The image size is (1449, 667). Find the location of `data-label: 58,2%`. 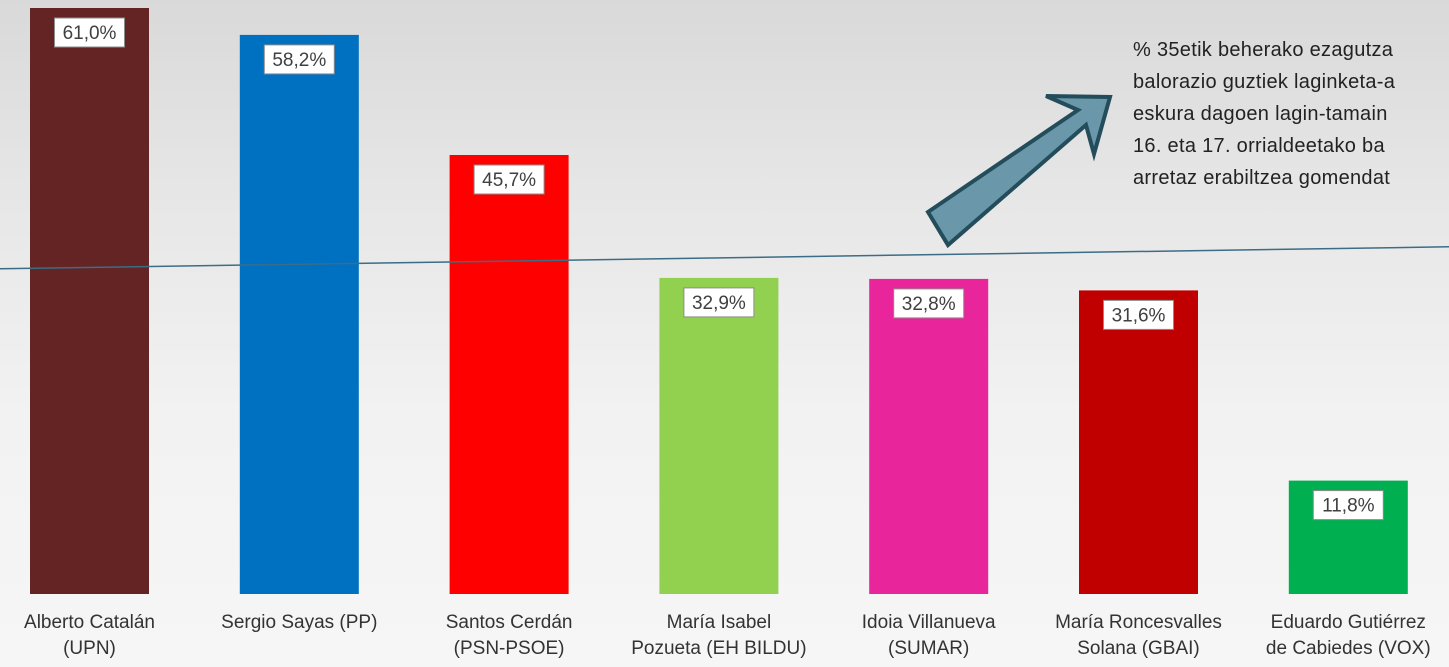

data-label: 58,2% is located at coordinates (299, 60).